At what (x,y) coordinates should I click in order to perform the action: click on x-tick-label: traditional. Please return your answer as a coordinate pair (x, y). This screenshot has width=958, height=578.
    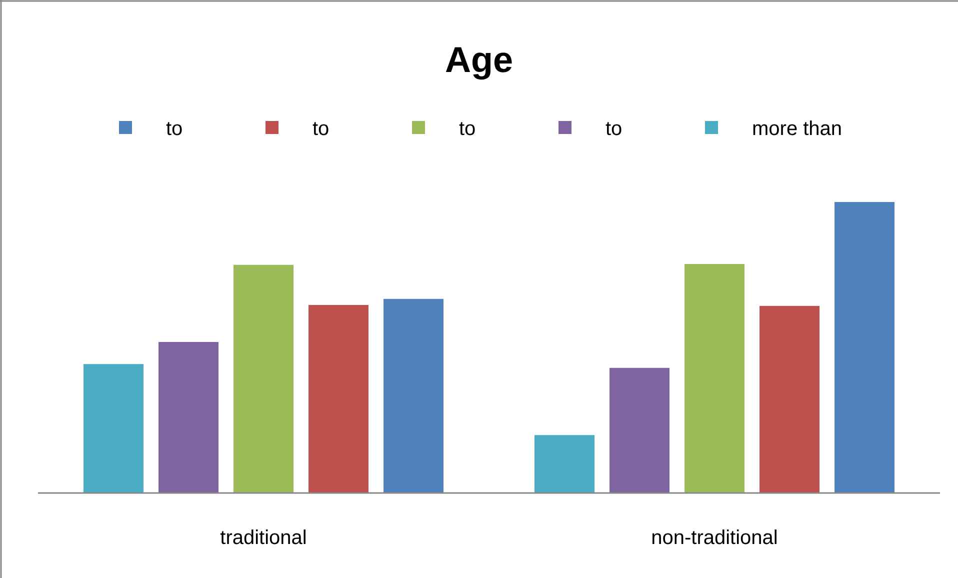
    Looking at the image, I should click on (263, 538).